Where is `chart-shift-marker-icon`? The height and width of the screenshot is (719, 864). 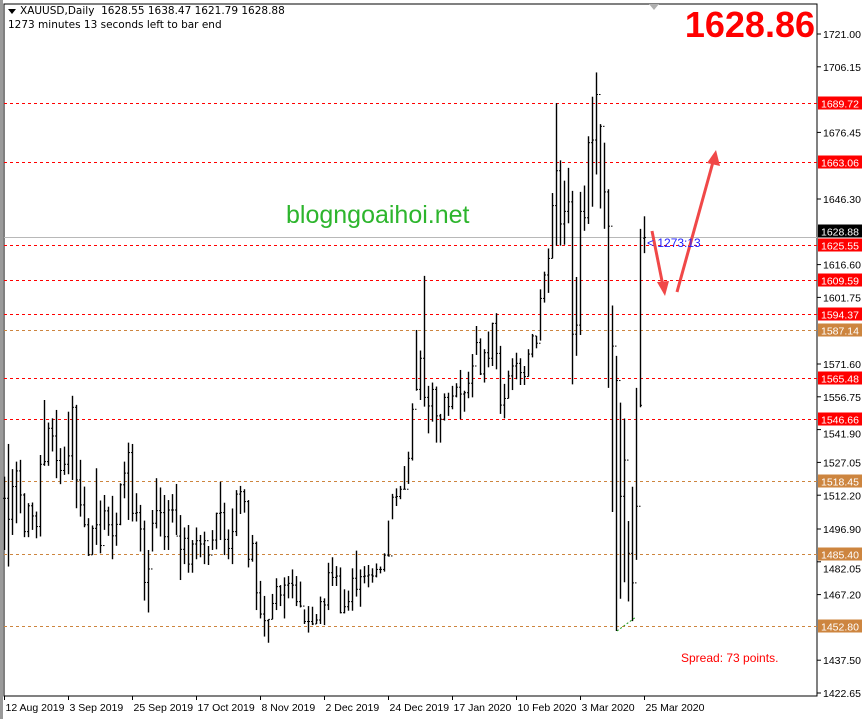 chart-shift-marker-icon is located at coordinates (654, 7).